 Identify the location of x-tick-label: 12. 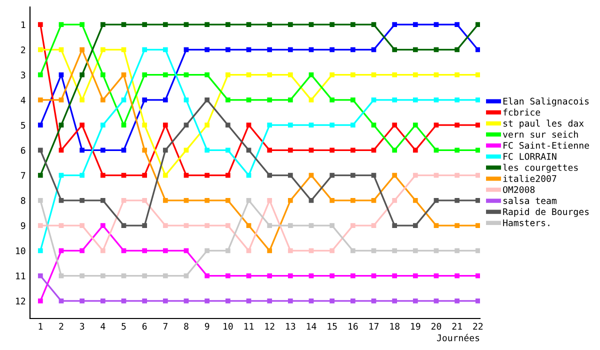
(269, 326).